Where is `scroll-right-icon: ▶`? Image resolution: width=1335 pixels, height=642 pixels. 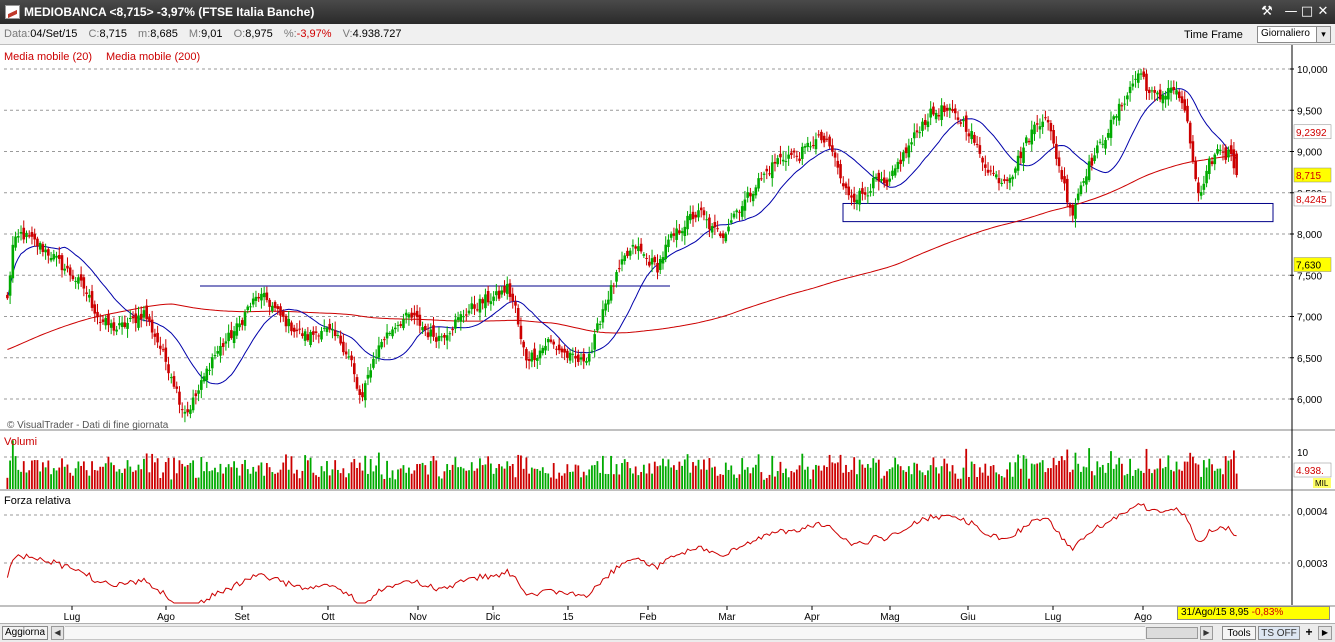
scroll-right-icon: ▶ is located at coordinates (1206, 633).